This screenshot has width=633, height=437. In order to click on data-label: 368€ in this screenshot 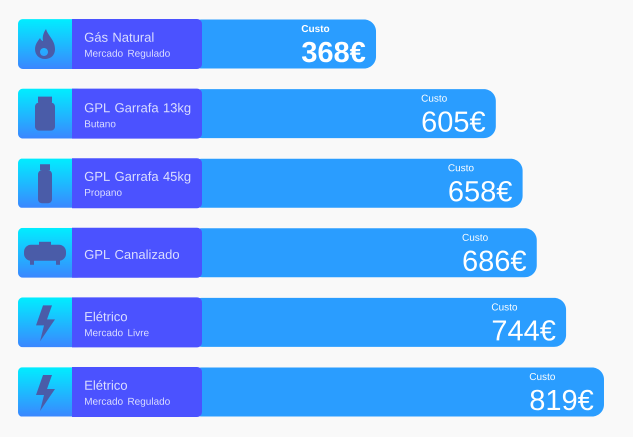, I will do `click(334, 52)`.